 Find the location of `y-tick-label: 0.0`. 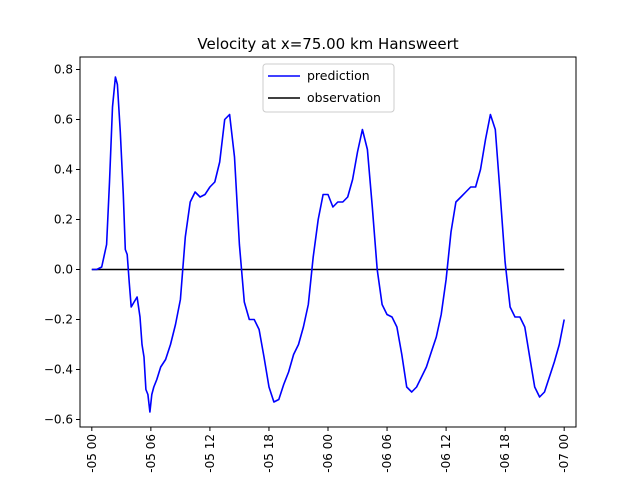

y-tick-label: 0.0 is located at coordinates (63, 270).